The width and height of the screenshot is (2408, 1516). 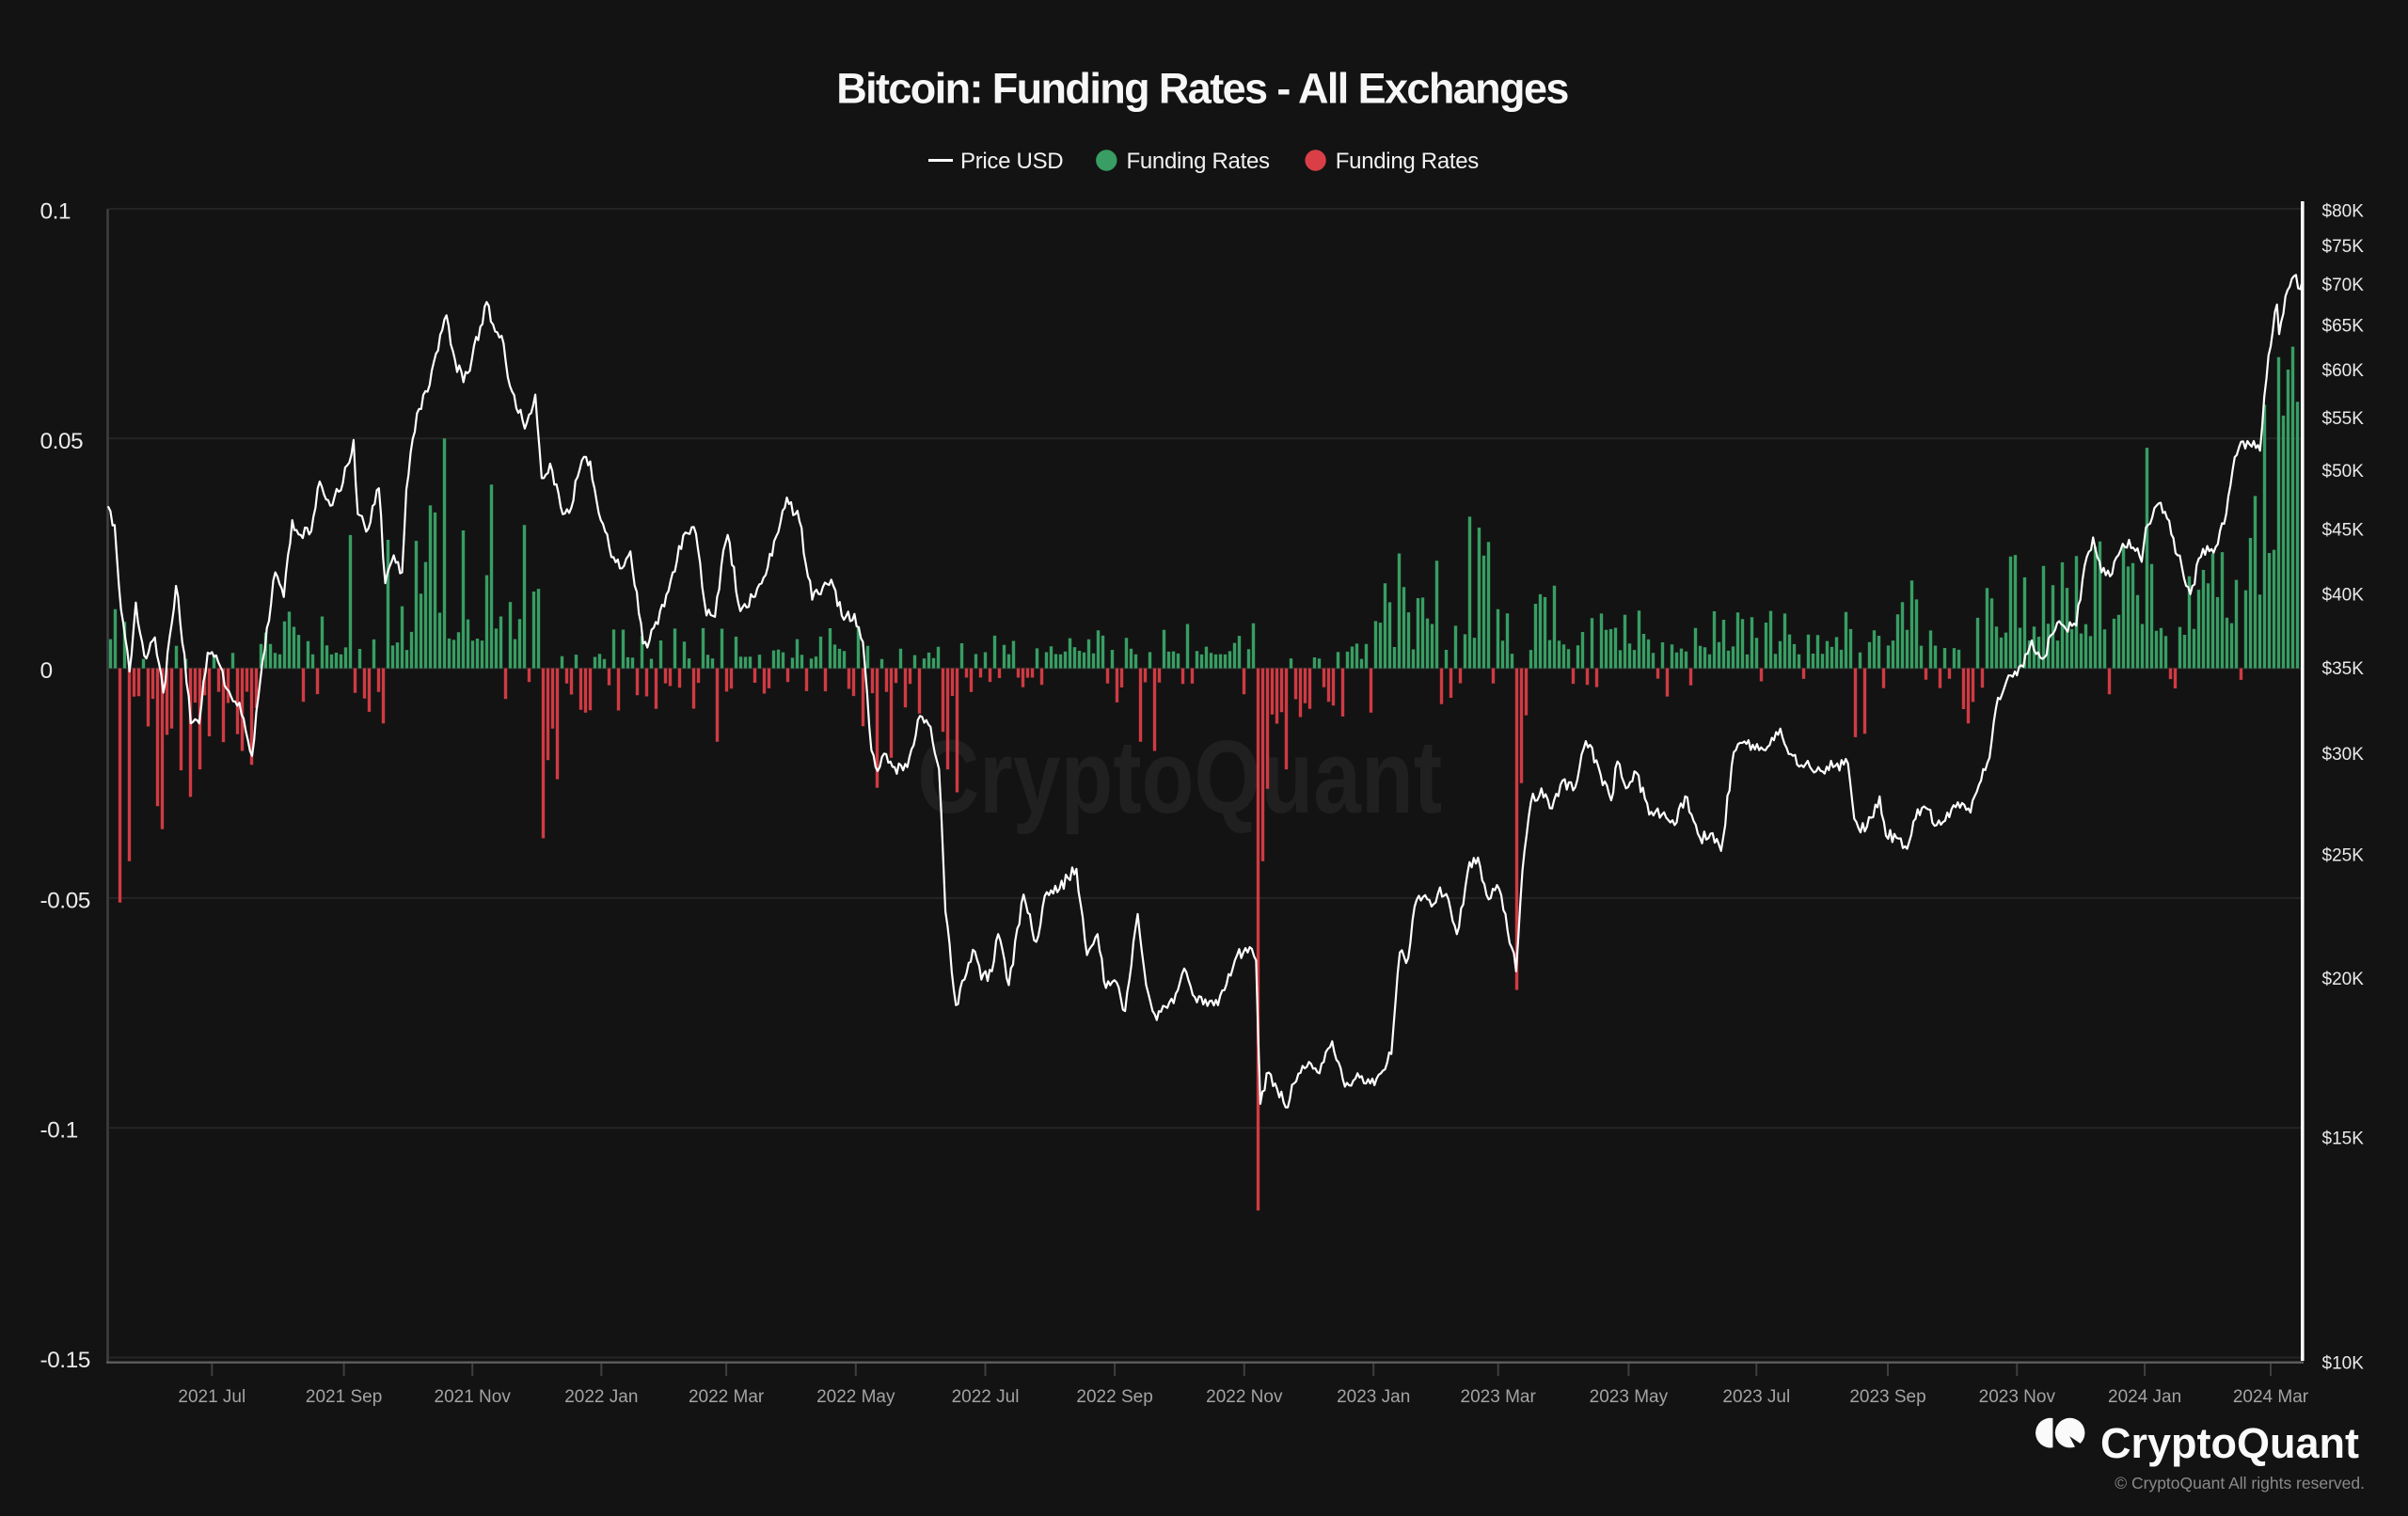 What do you see at coordinates (2344, 856) in the screenshot?
I see `svg-text: $25K` at bounding box center [2344, 856].